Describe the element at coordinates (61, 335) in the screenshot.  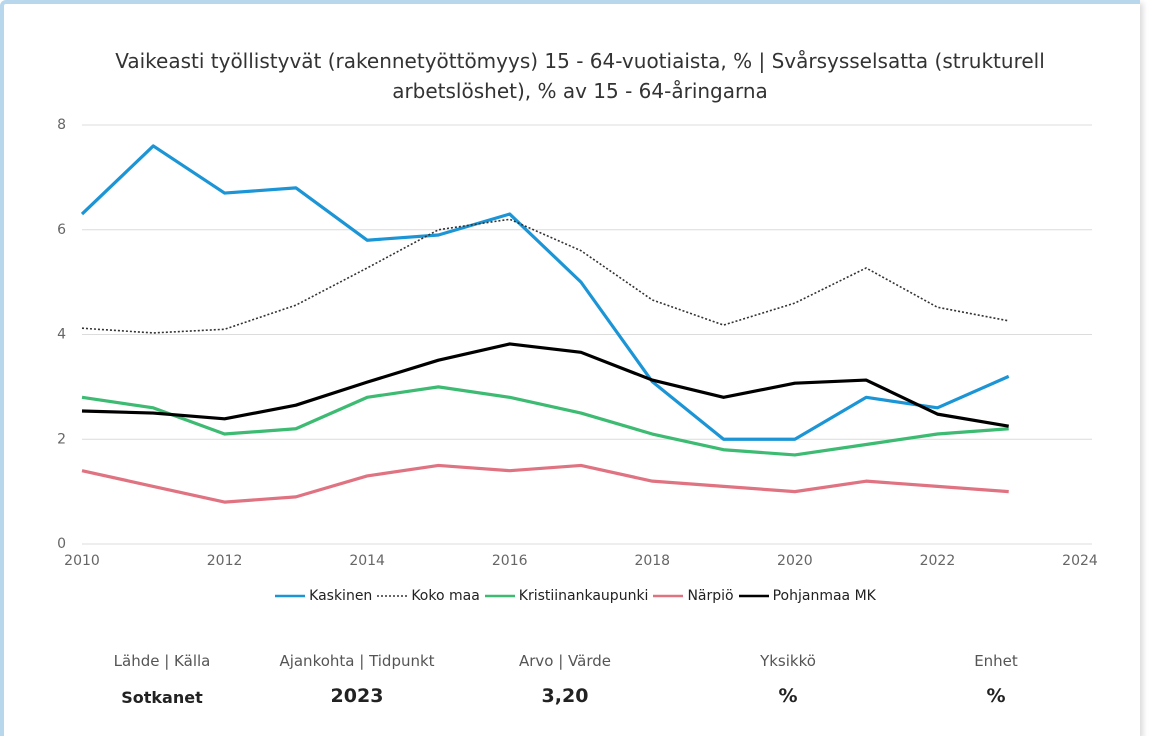
I see `y-tick-label: 4` at that location.